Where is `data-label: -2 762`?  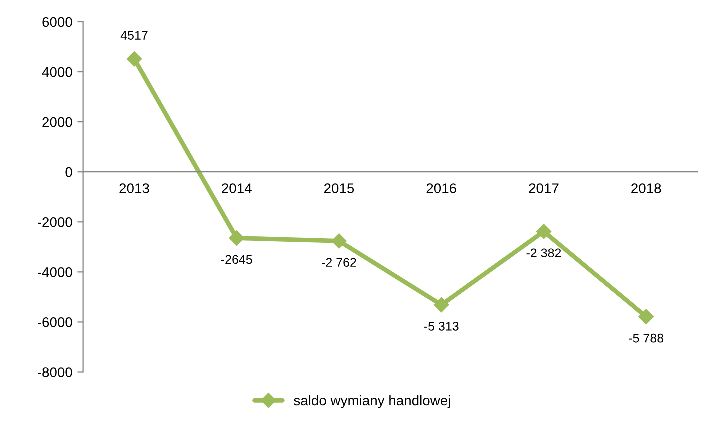 data-label: -2 762 is located at coordinates (339, 263).